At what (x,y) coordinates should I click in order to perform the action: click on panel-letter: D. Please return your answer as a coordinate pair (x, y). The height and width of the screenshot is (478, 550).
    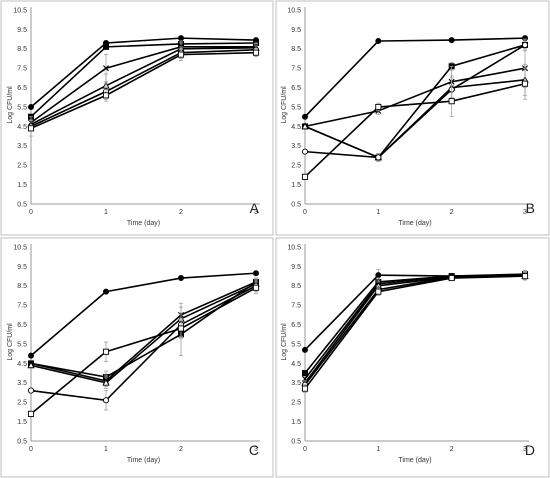
    Looking at the image, I should click on (530, 450).